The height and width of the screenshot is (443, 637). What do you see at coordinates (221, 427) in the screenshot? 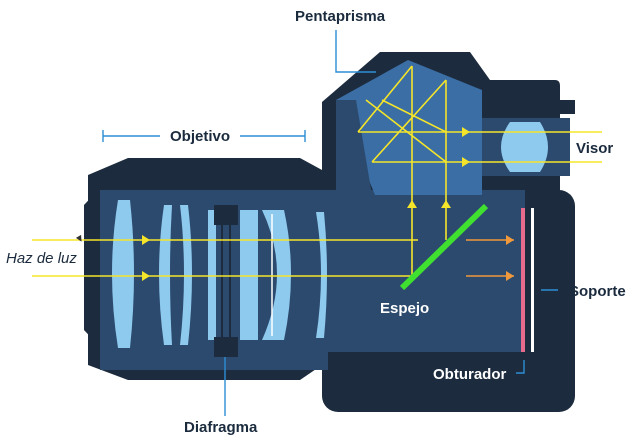
I see `label-diafragma: Diafragma` at bounding box center [221, 427].